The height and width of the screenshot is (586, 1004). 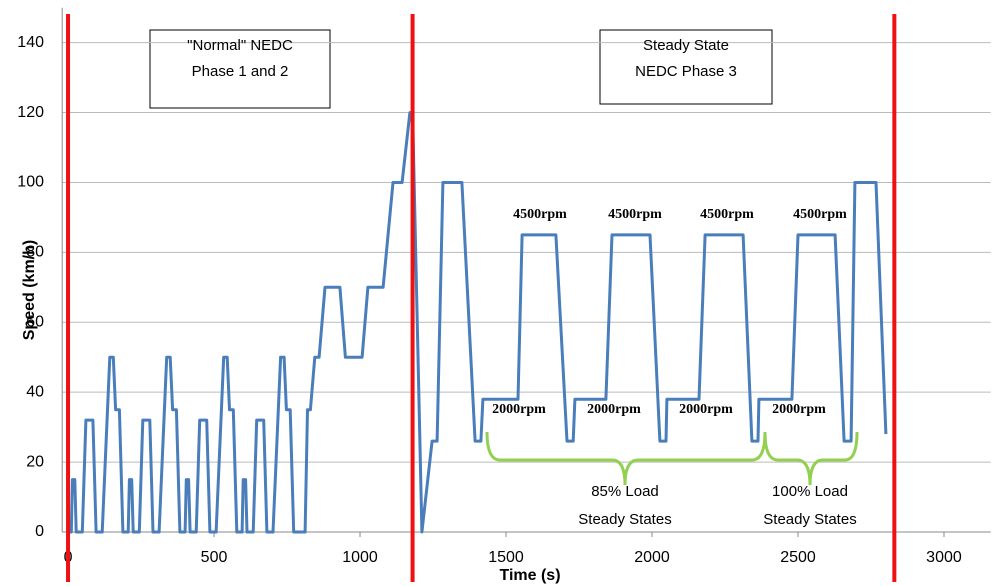 What do you see at coordinates (35, 461) in the screenshot?
I see `y-tick-label: 20` at bounding box center [35, 461].